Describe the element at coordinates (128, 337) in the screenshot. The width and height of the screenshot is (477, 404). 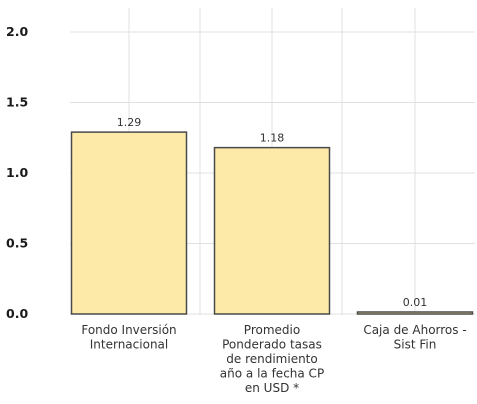
I see `x-tick-label: Fondo Inversión Internacional` at that location.